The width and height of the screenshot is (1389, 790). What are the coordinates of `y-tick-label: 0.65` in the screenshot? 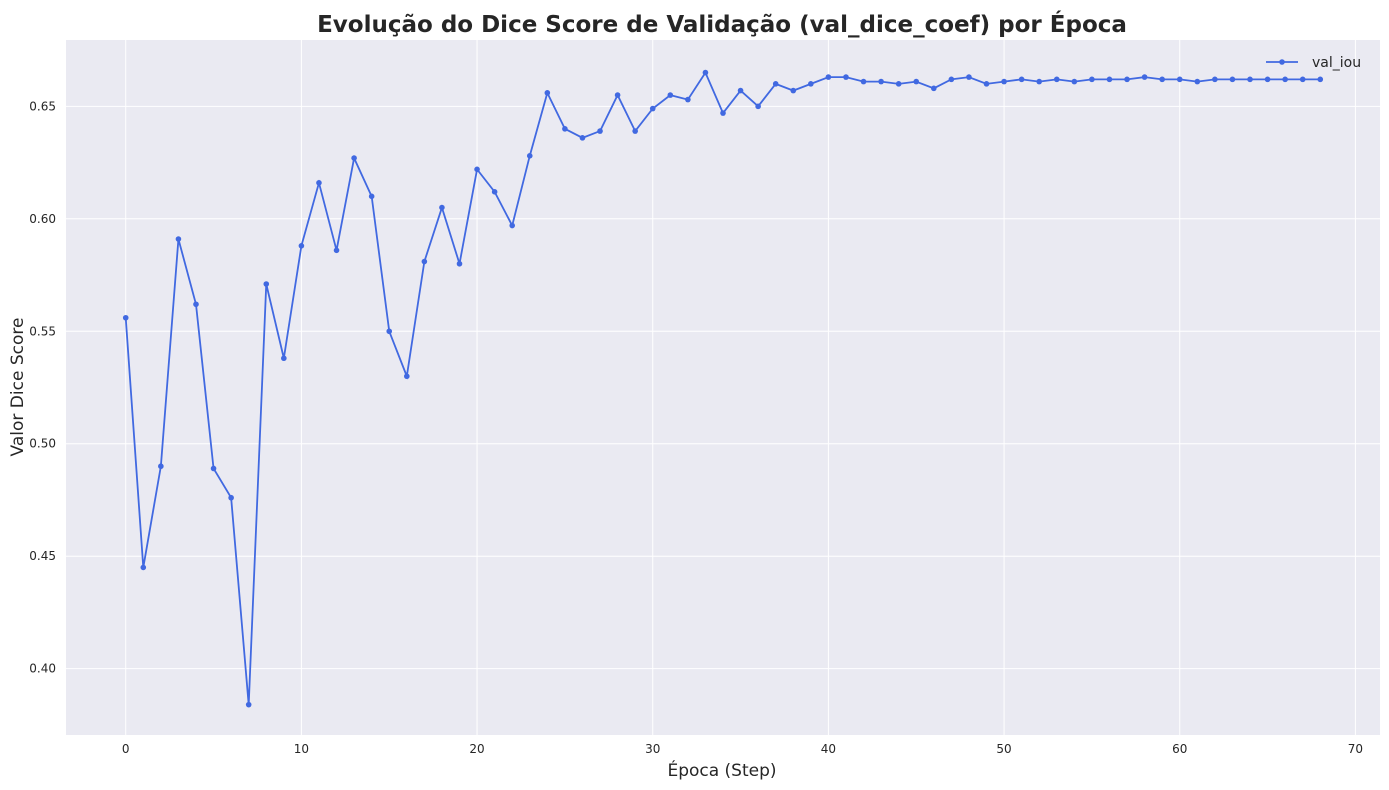 It's located at (42, 106).